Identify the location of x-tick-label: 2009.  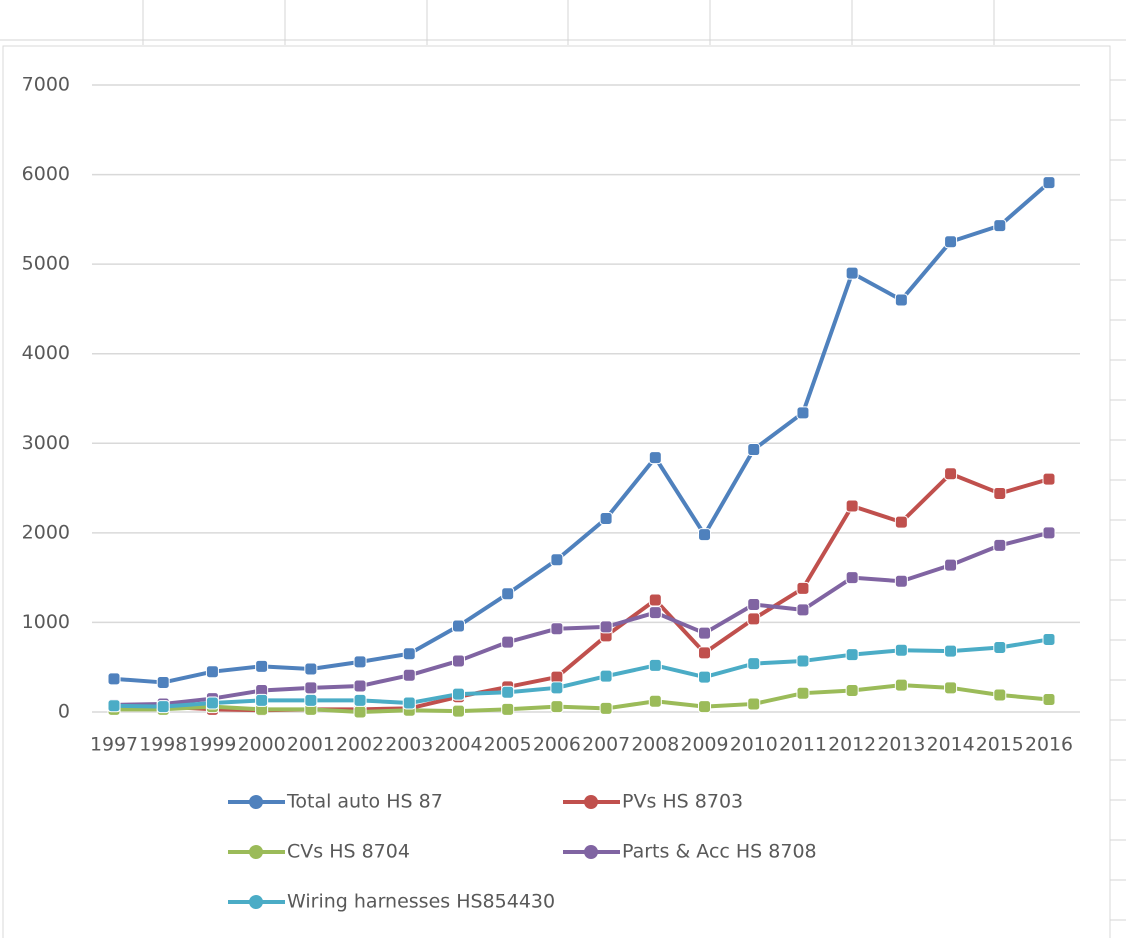
(705, 745).